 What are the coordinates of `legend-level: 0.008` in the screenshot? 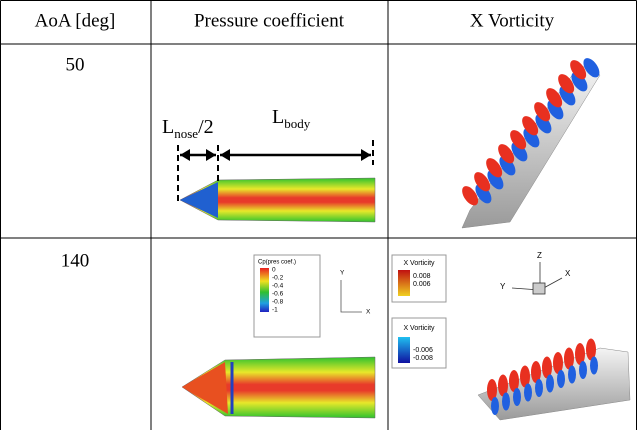 It's located at (422, 276).